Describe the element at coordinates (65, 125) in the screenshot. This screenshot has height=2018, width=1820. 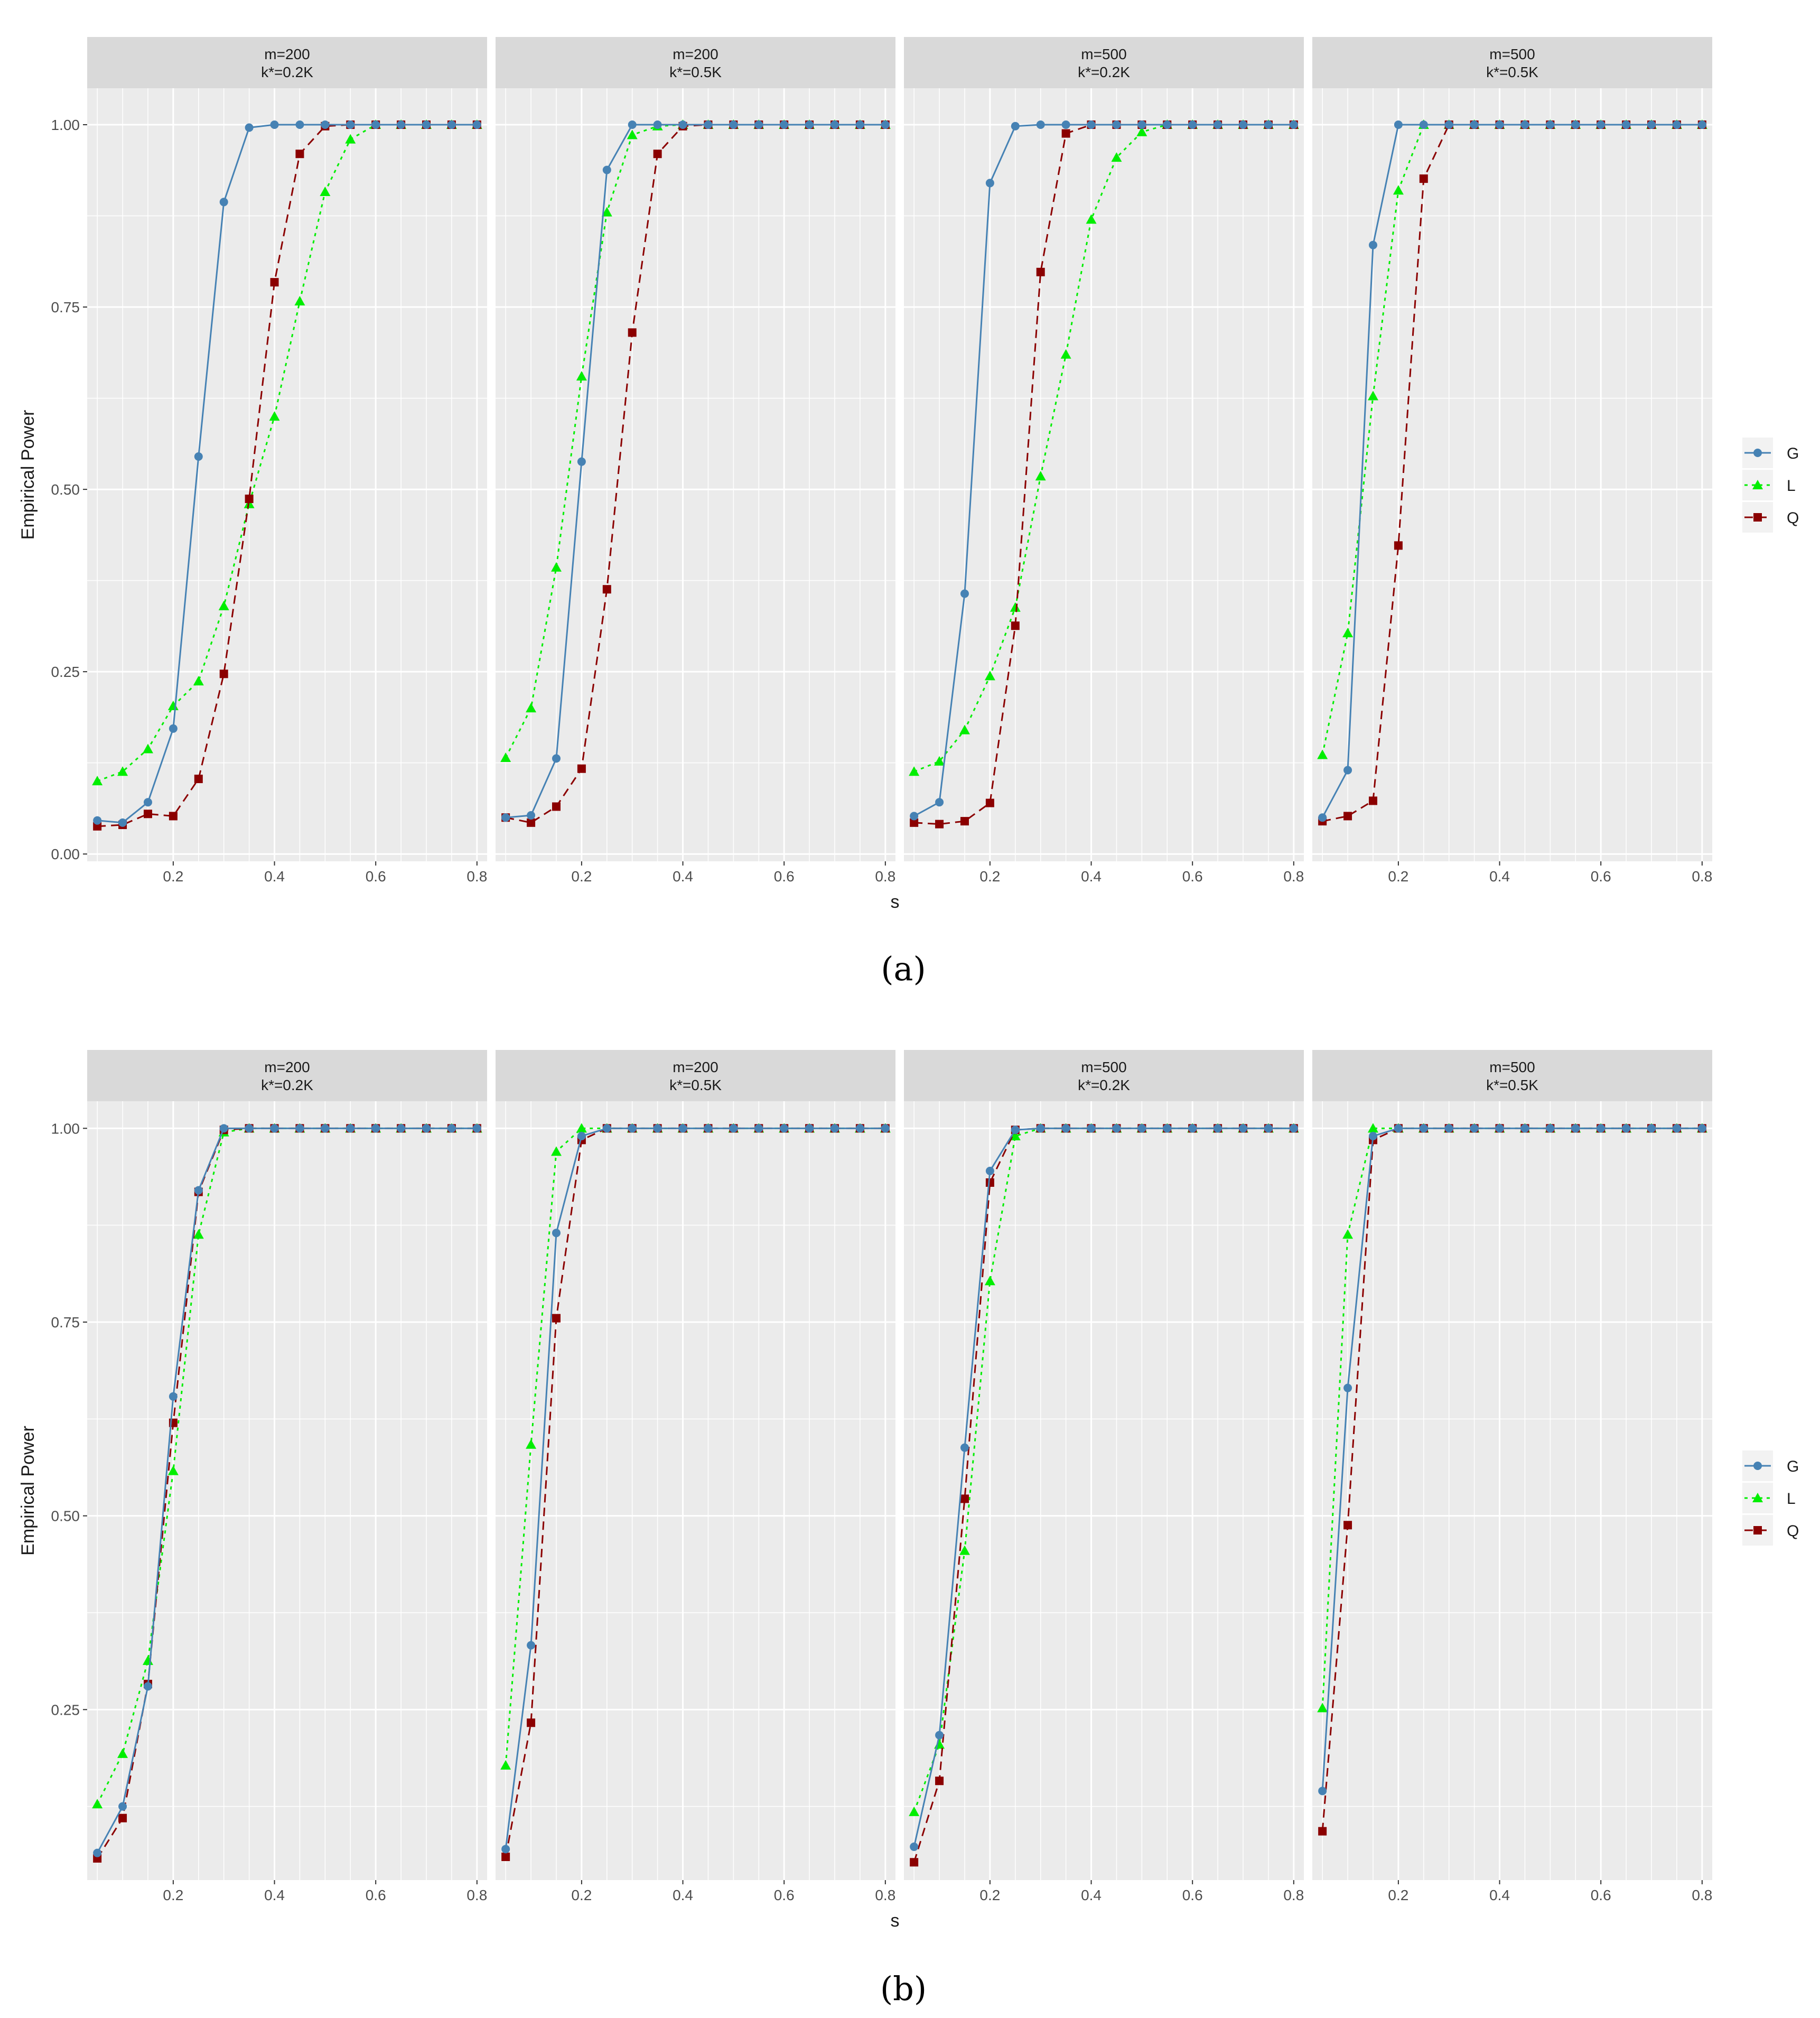
I see `y-tick-label: 1.00` at that location.